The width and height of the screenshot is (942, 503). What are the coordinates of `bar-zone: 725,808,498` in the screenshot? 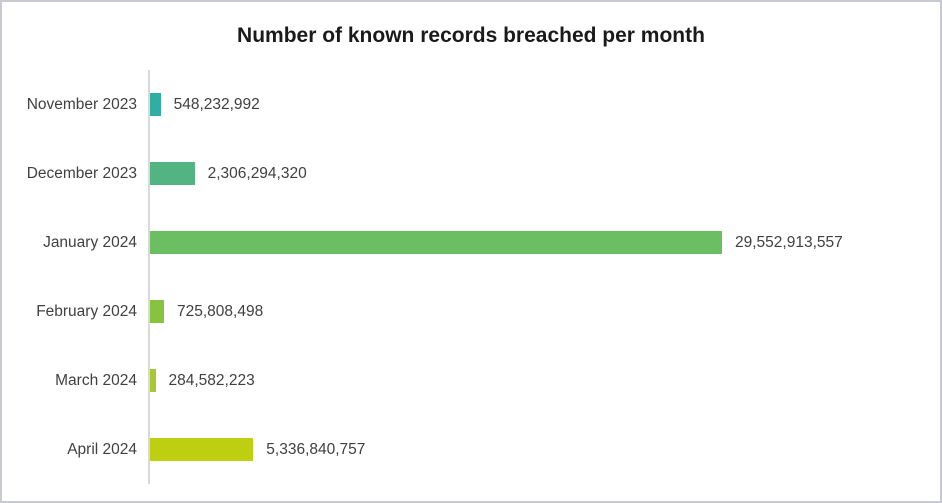 It's located at (206, 311).